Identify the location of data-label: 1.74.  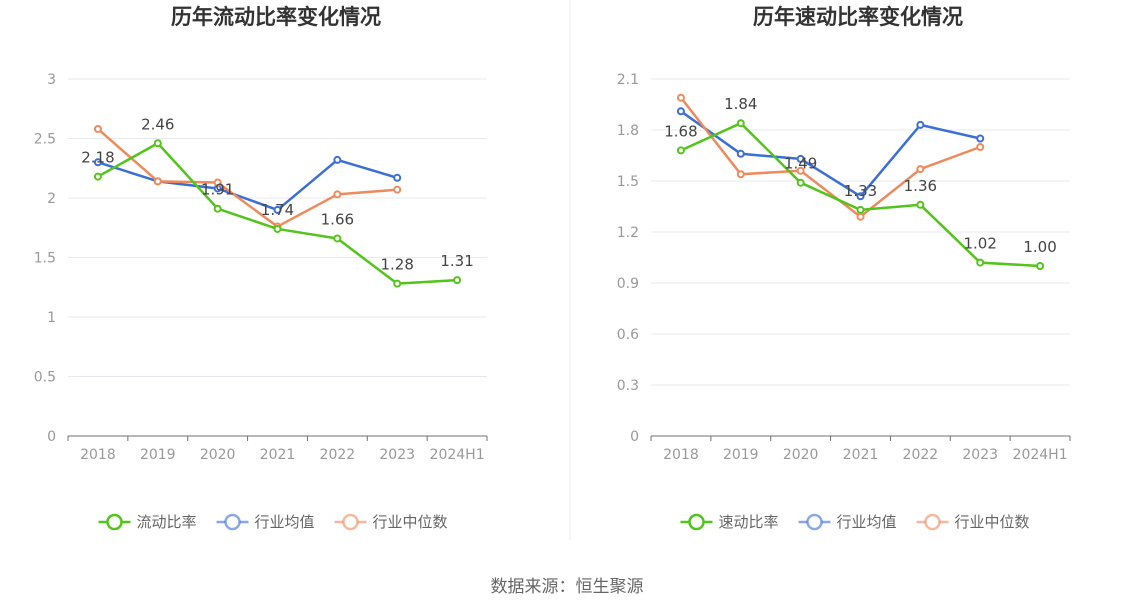
(277, 210).